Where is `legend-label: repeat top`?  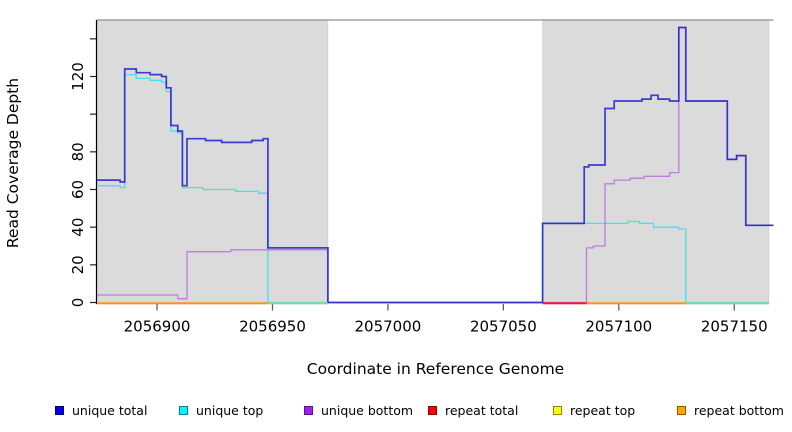 legend-label: repeat top is located at coordinates (603, 410).